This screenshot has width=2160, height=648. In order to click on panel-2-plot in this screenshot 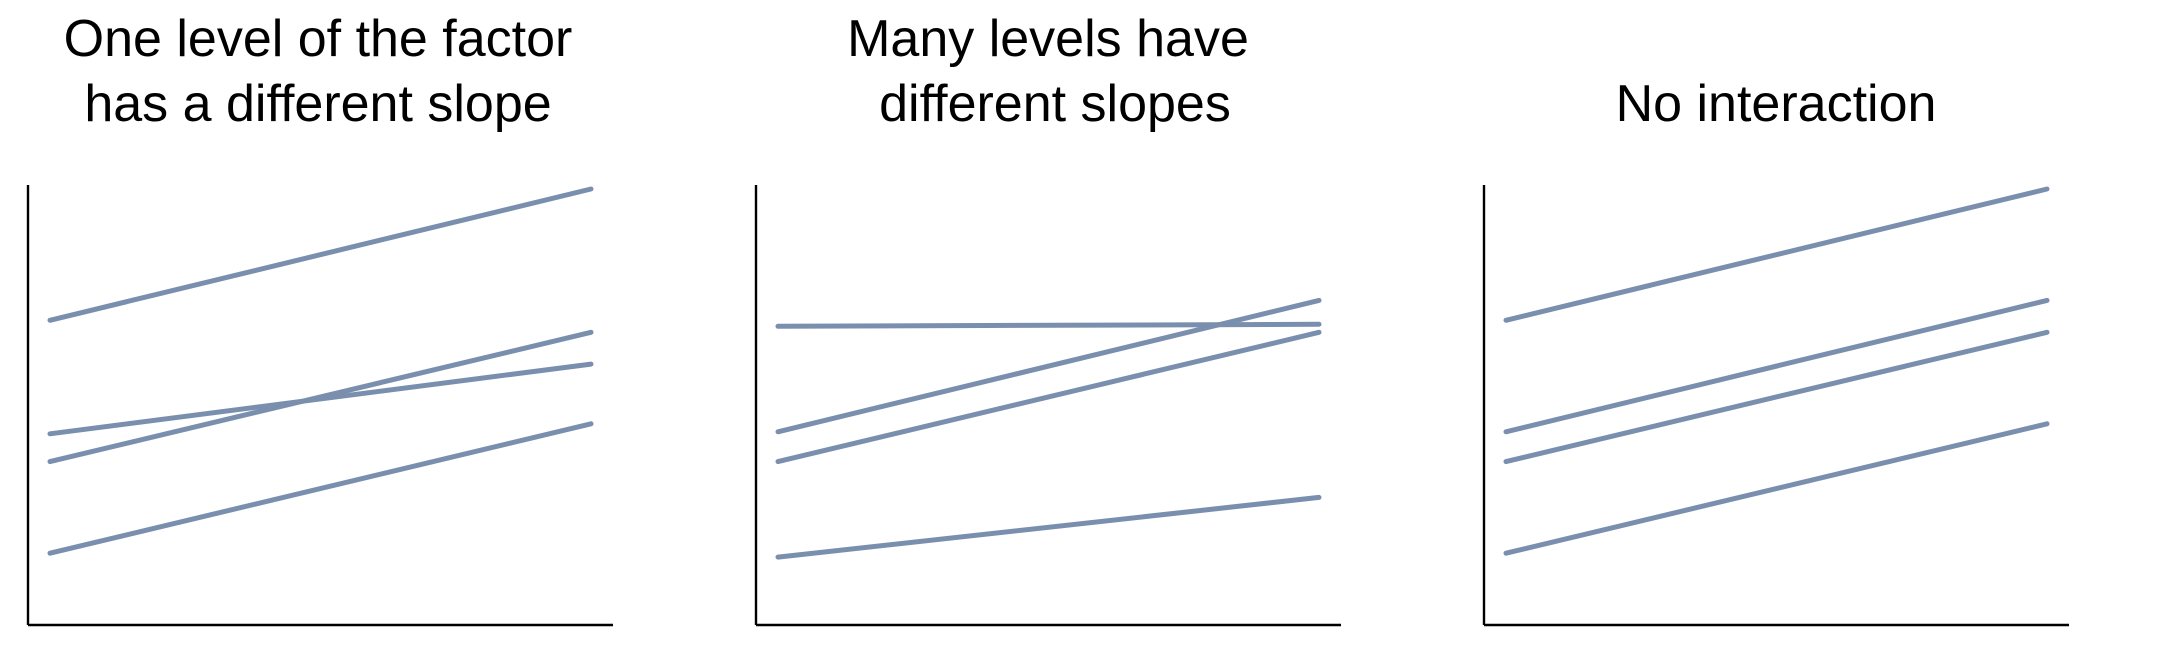, I will do `click(1048, 428)`.